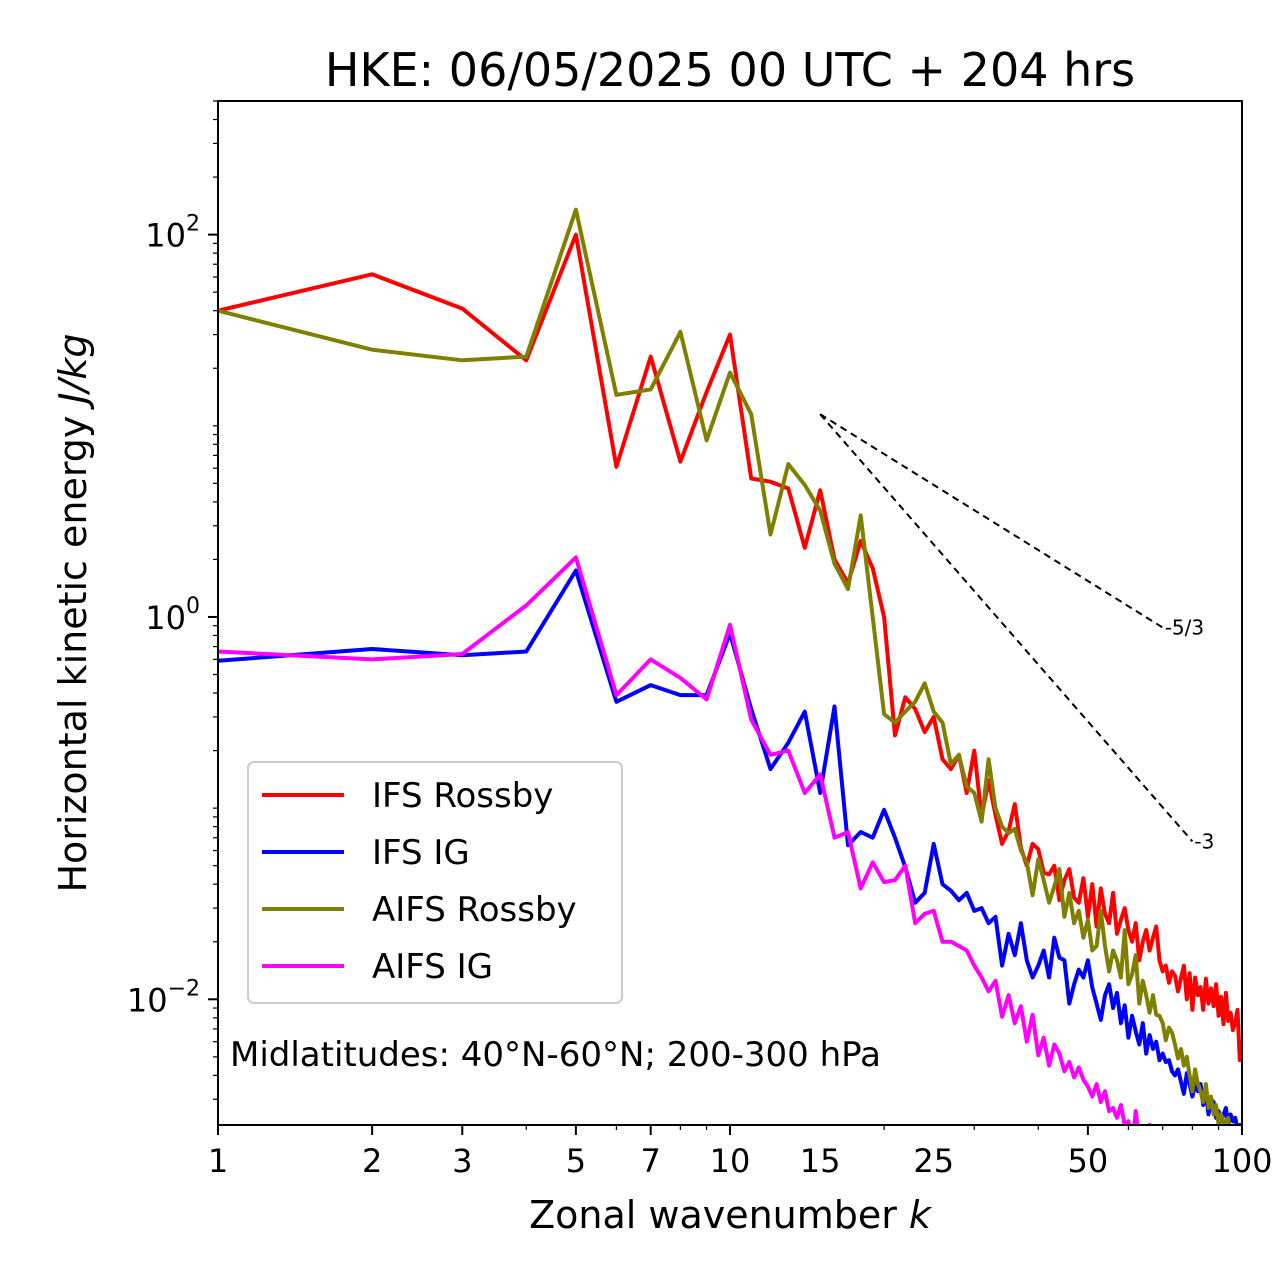  I want to click on y-axis-label-unit: J/kg, so click(73, 371).